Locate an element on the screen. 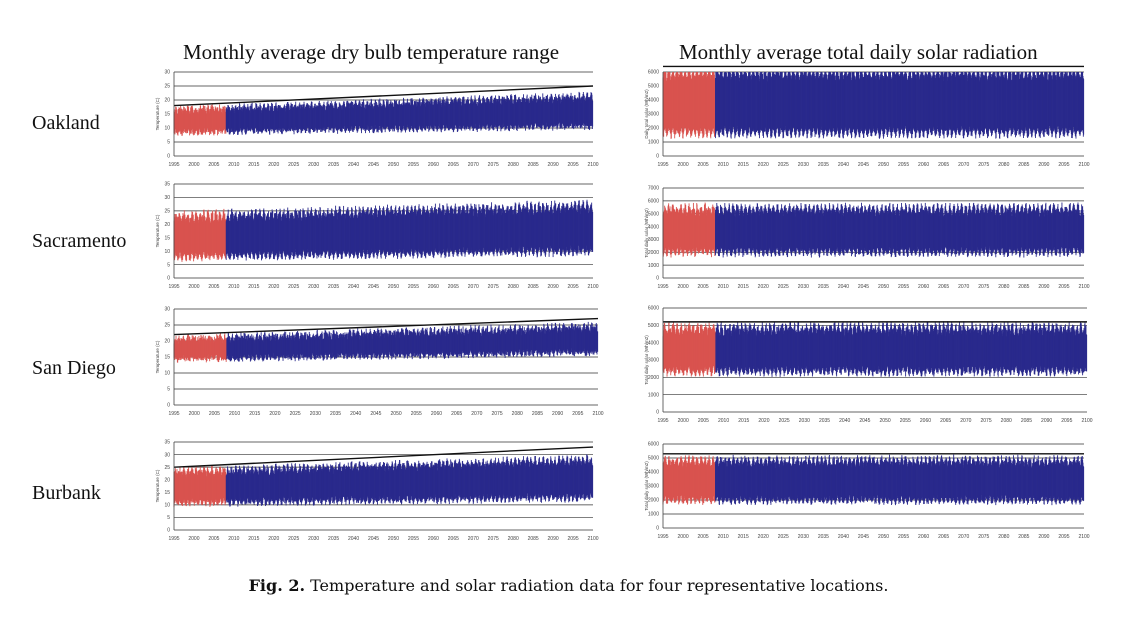 This screenshot has width=1137, height=617. trend-line is located at coordinates (383, 96).